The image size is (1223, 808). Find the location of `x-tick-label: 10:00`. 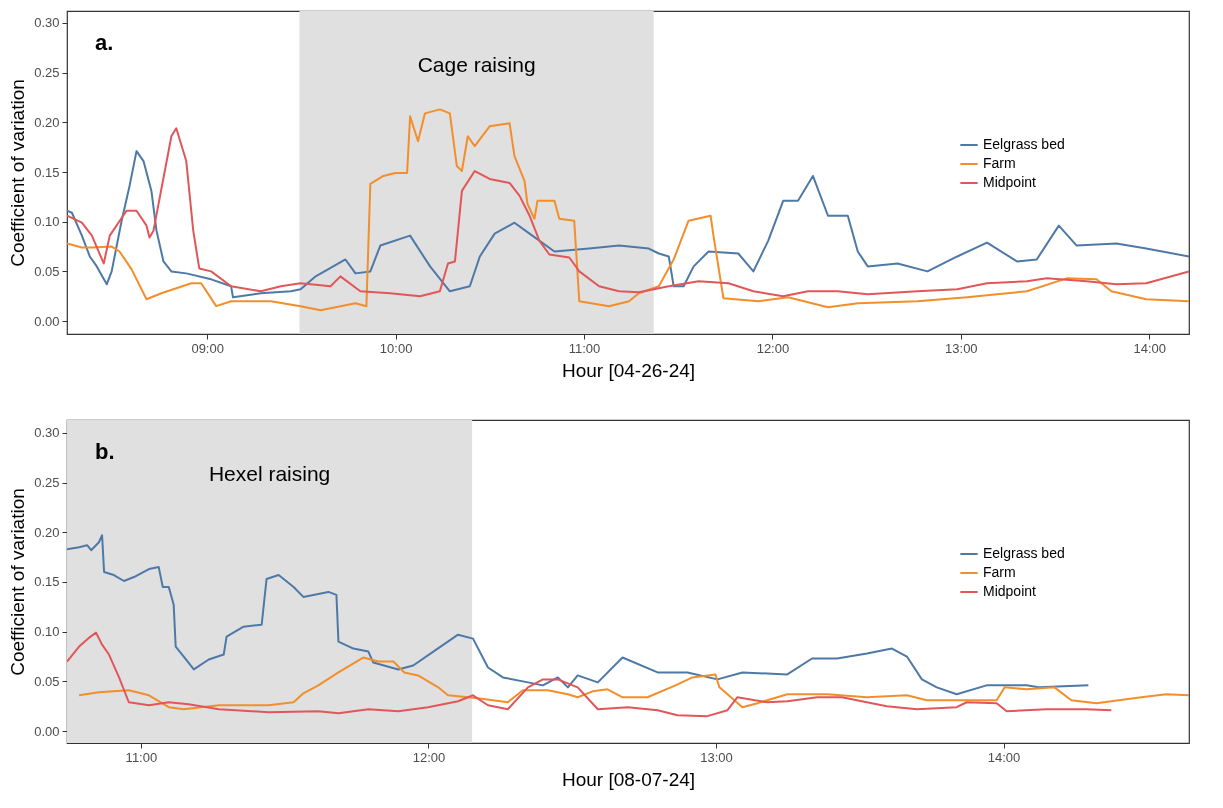

x-tick-label: 10:00 is located at coordinates (396, 348).